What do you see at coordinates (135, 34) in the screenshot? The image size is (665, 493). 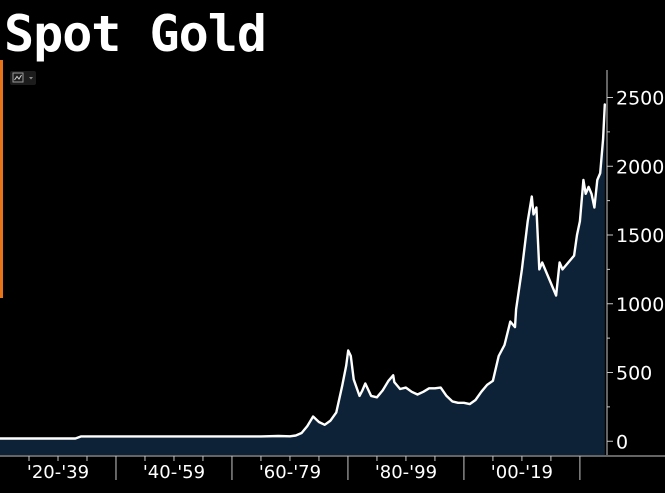 I see `chart-title: Spot Gold` at bounding box center [135, 34].